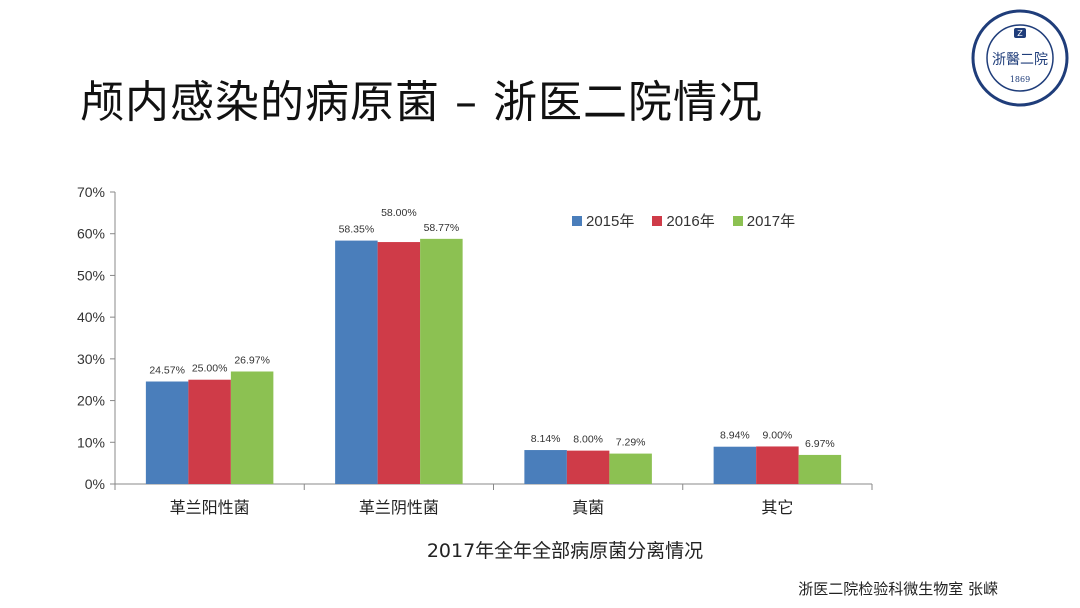 This screenshot has height=608, width=1080. What do you see at coordinates (565, 551) in the screenshot?
I see `chart-caption: 2017年全年全部病原菌分离情况` at bounding box center [565, 551].